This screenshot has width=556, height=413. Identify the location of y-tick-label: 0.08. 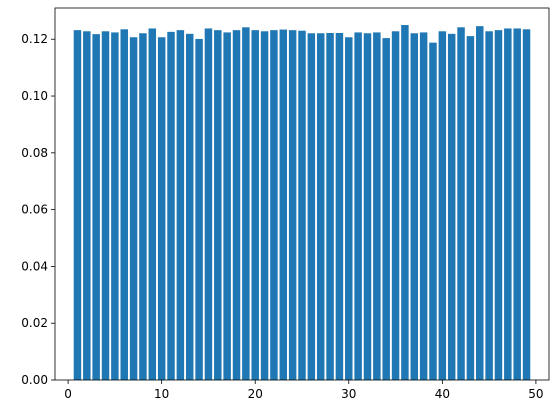
(34, 153).